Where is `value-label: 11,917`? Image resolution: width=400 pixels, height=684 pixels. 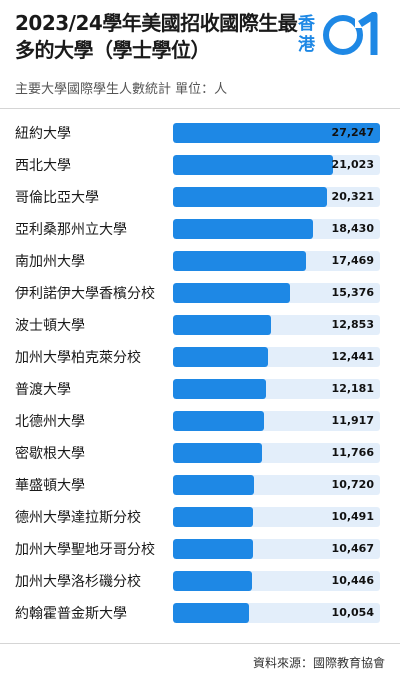
value-label: 11,917 is located at coordinates (352, 420).